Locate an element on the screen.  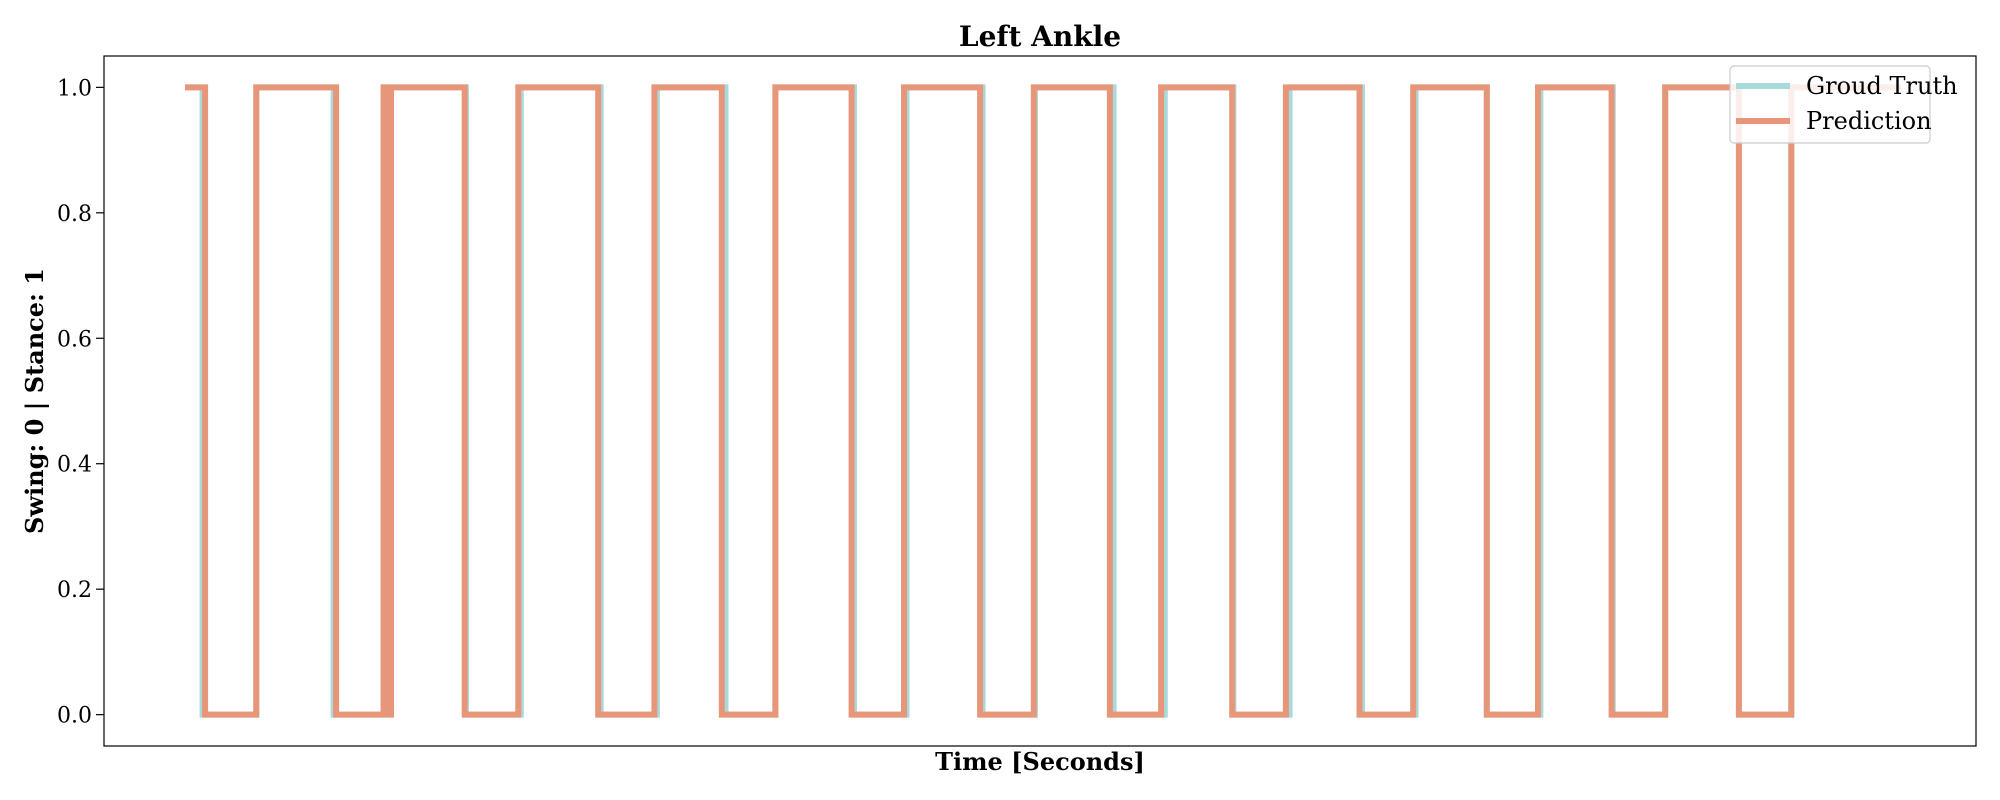
legend-label-ground-truth: Groud Truth is located at coordinates (1882, 86).